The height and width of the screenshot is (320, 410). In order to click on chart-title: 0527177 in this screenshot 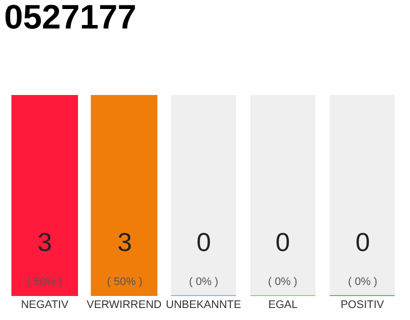, I will do `click(70, 18)`.